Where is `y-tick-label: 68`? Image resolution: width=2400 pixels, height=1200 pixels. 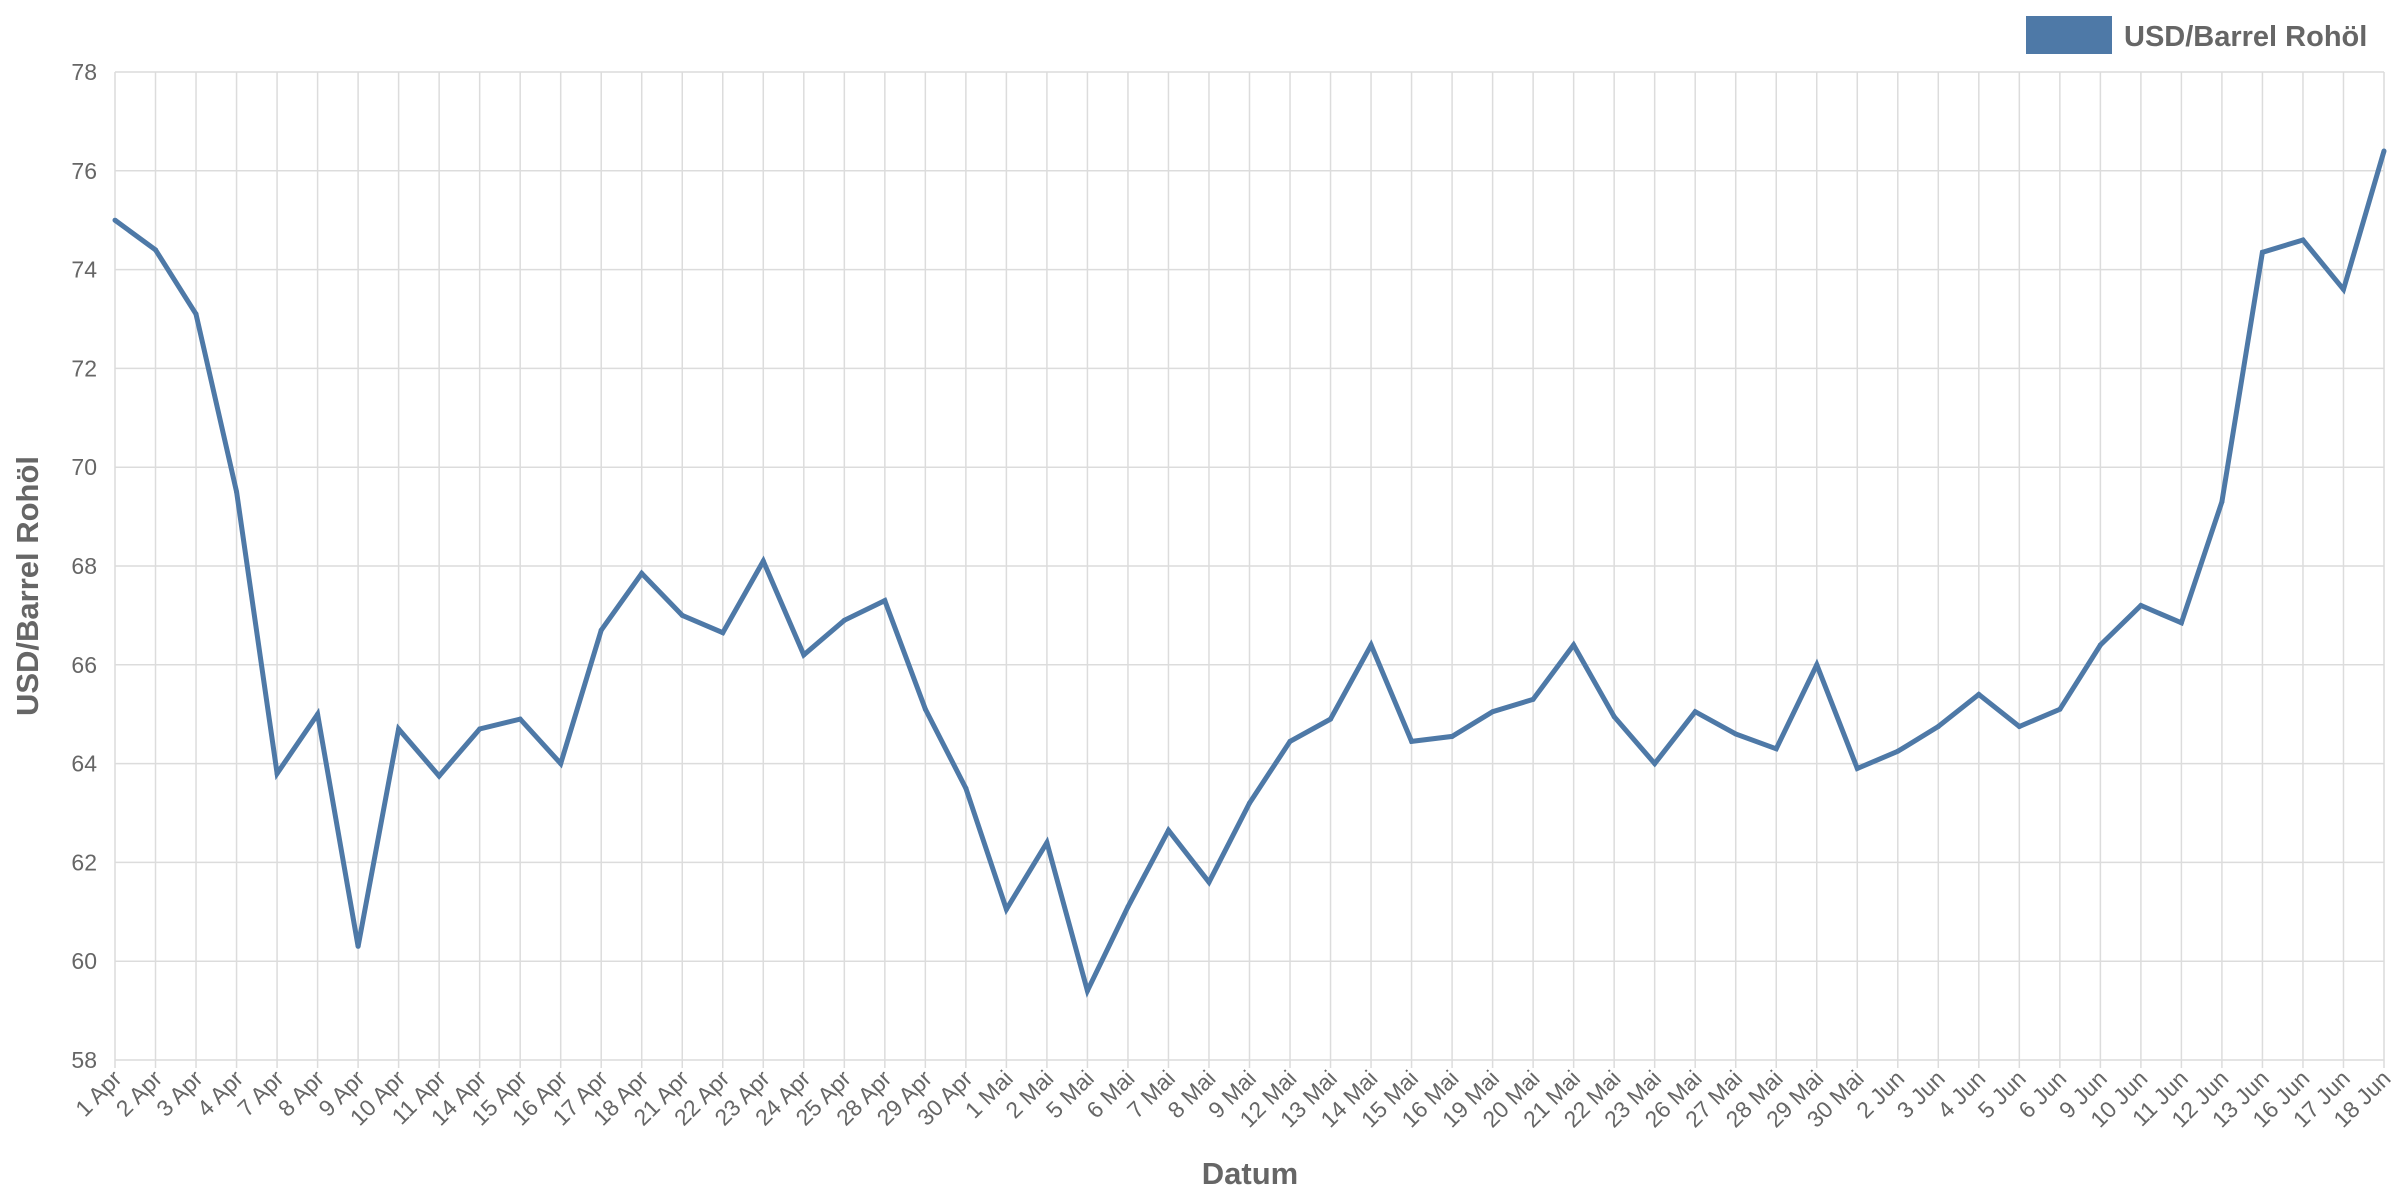
y-tick-label: 68 is located at coordinates (84, 566).